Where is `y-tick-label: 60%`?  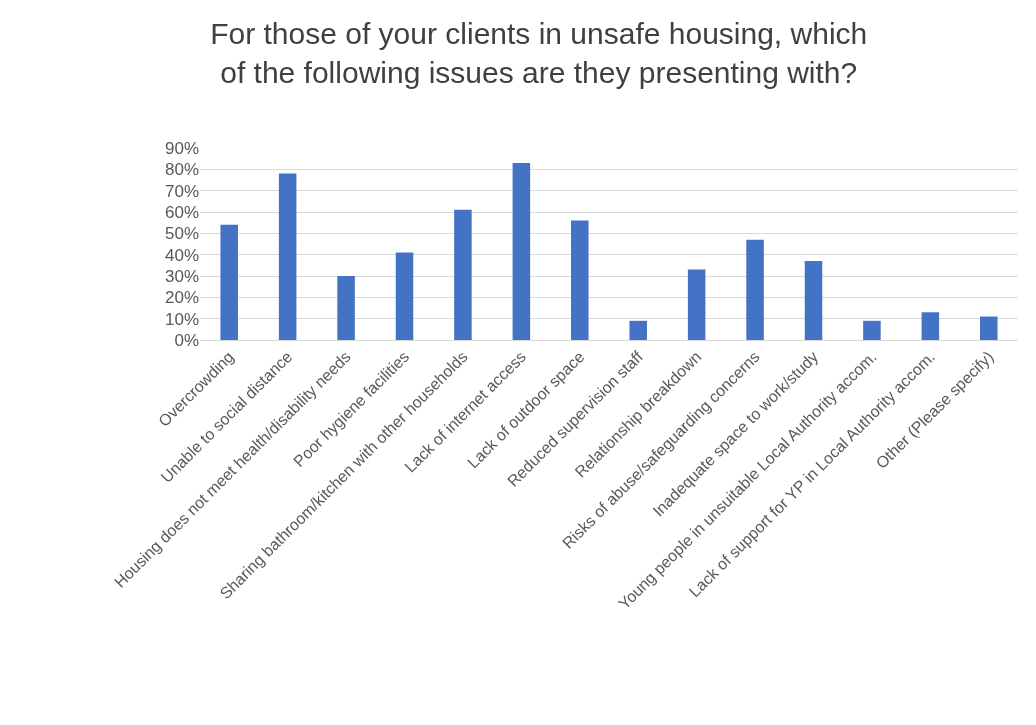 y-tick-label: 60% is located at coordinates (181, 212).